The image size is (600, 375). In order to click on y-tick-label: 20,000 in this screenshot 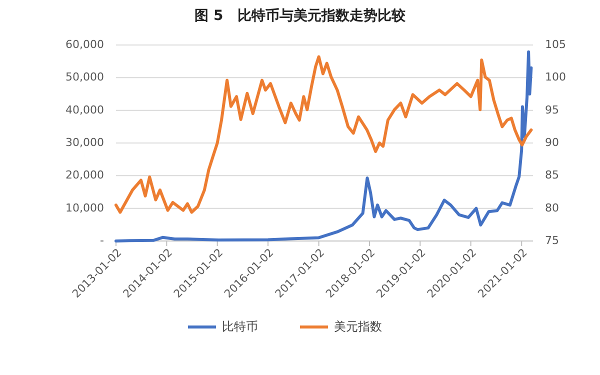, I will do `click(85, 175)`.